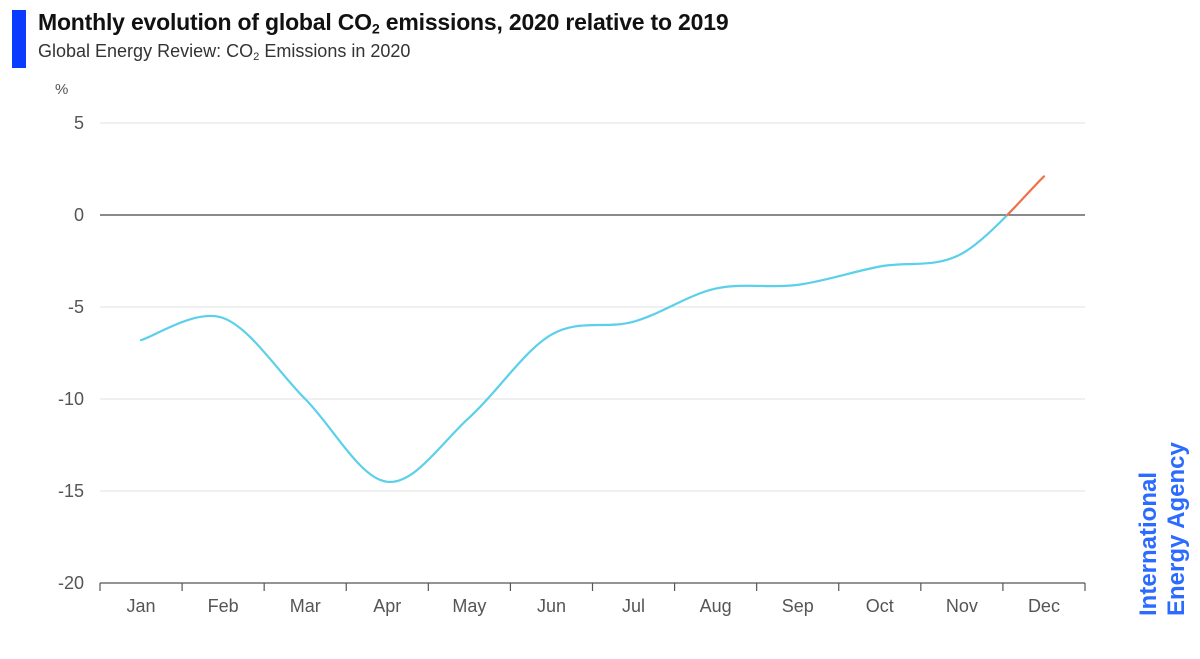 This screenshot has height=659, width=1200. I want to click on x-tick-label: Sep, so click(798, 606).